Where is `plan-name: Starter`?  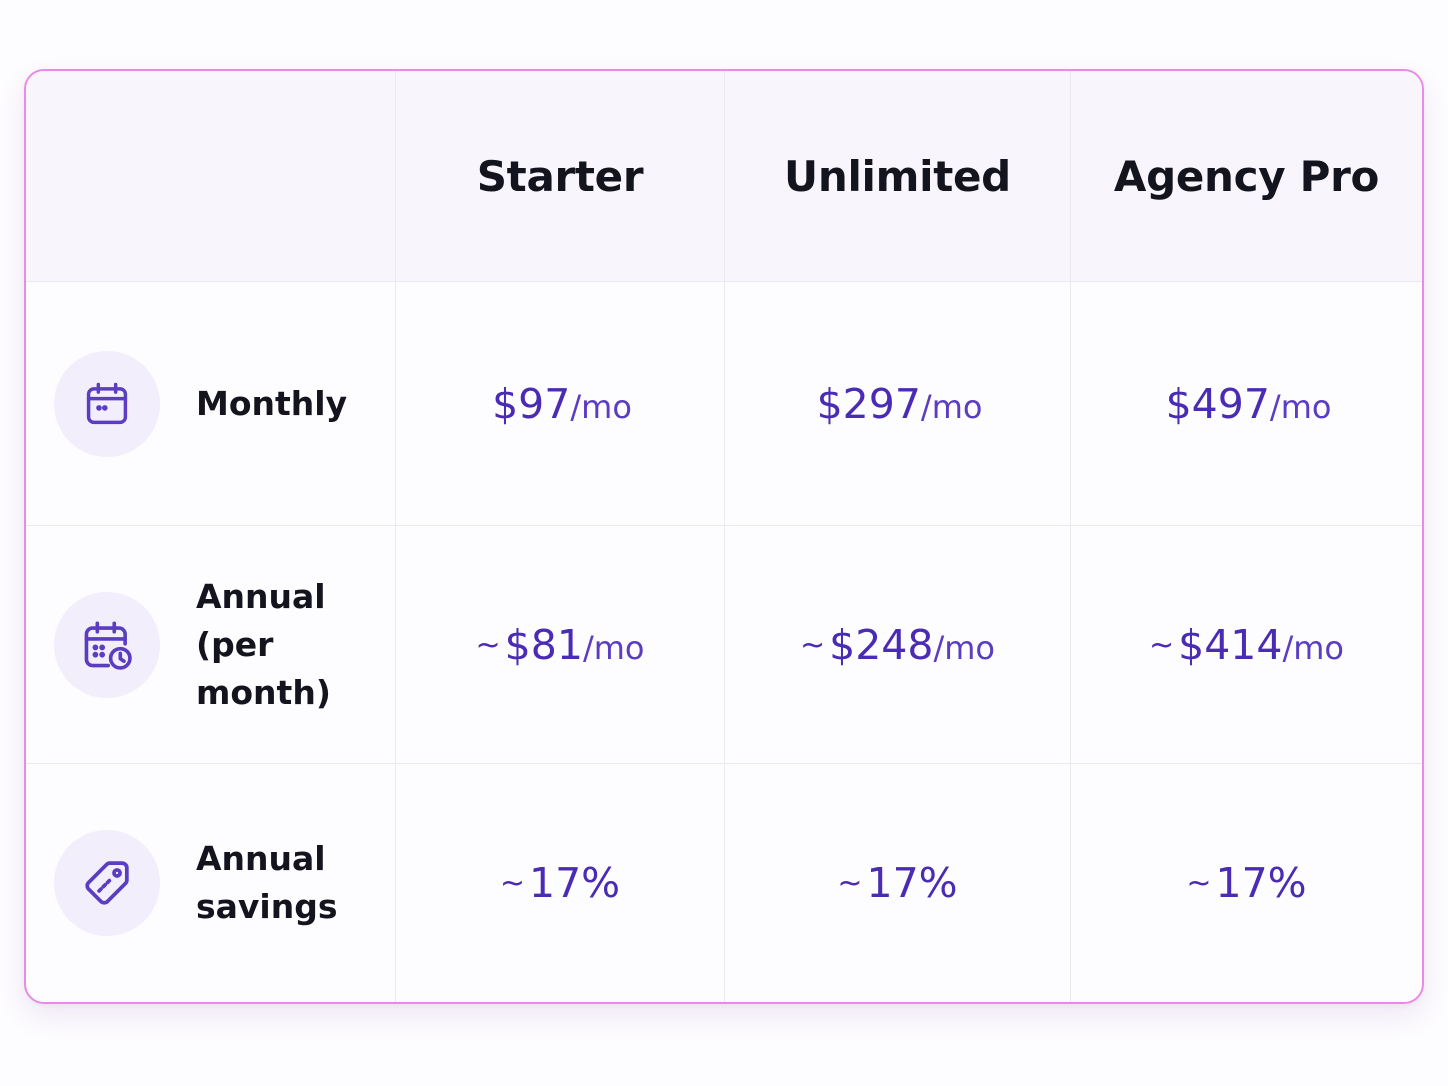 plan-name: Starter is located at coordinates (560, 176).